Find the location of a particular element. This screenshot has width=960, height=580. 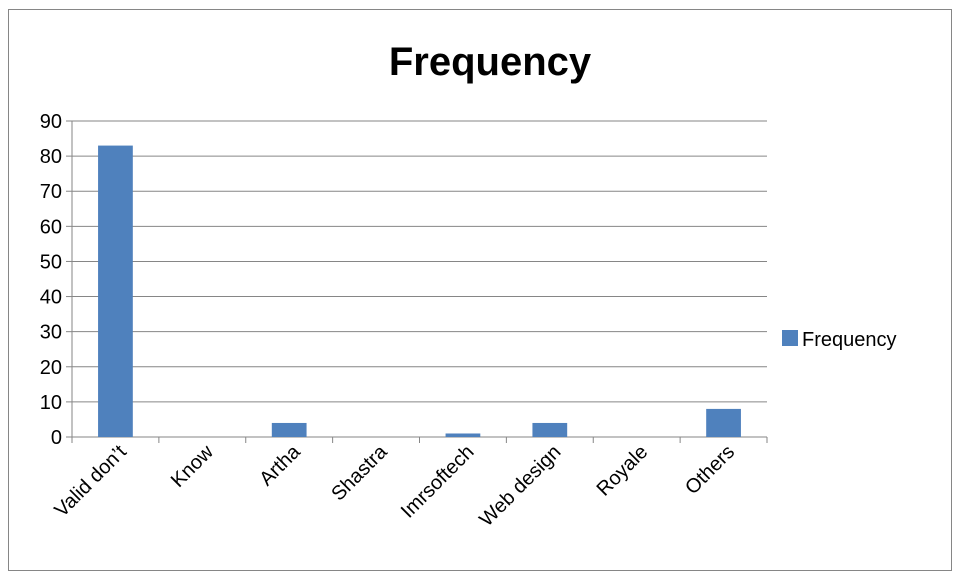

y-tick-label: 30 is located at coordinates (51, 333).